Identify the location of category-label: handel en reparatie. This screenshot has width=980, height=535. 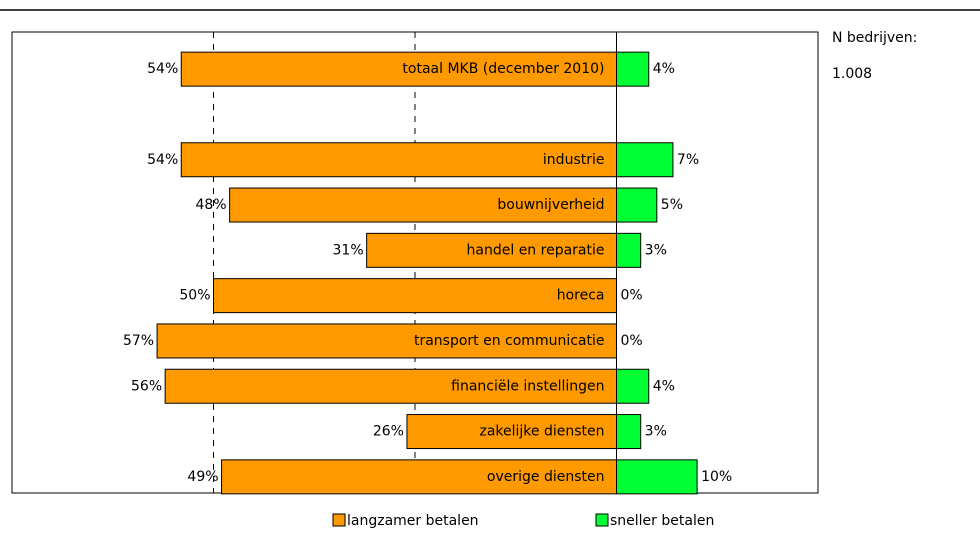
(536, 250).